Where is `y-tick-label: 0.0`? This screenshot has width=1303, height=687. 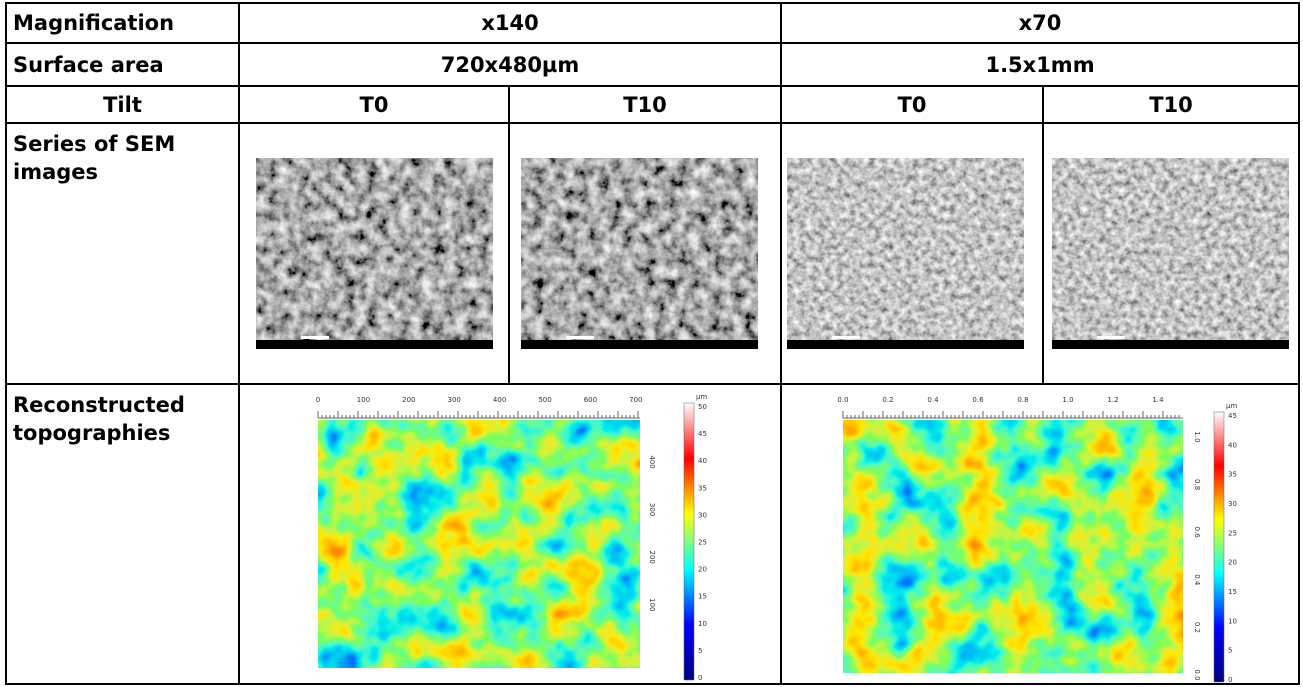 y-tick-label: 0.0 is located at coordinates (1197, 674).